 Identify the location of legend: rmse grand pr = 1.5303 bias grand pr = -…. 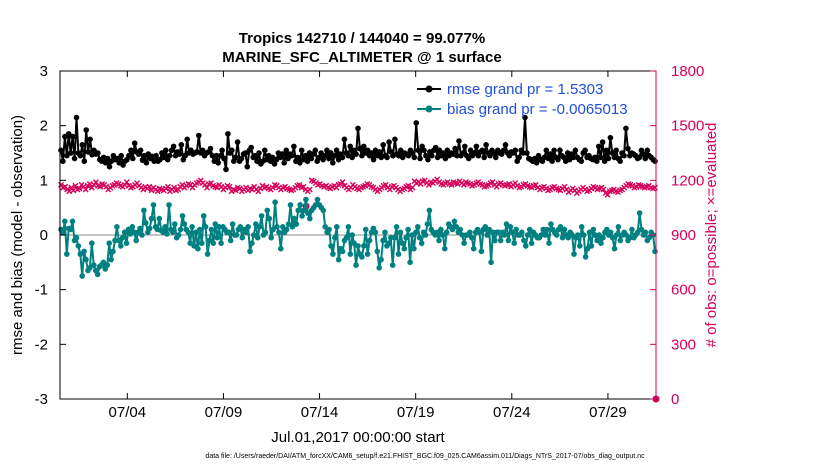
(522, 99).